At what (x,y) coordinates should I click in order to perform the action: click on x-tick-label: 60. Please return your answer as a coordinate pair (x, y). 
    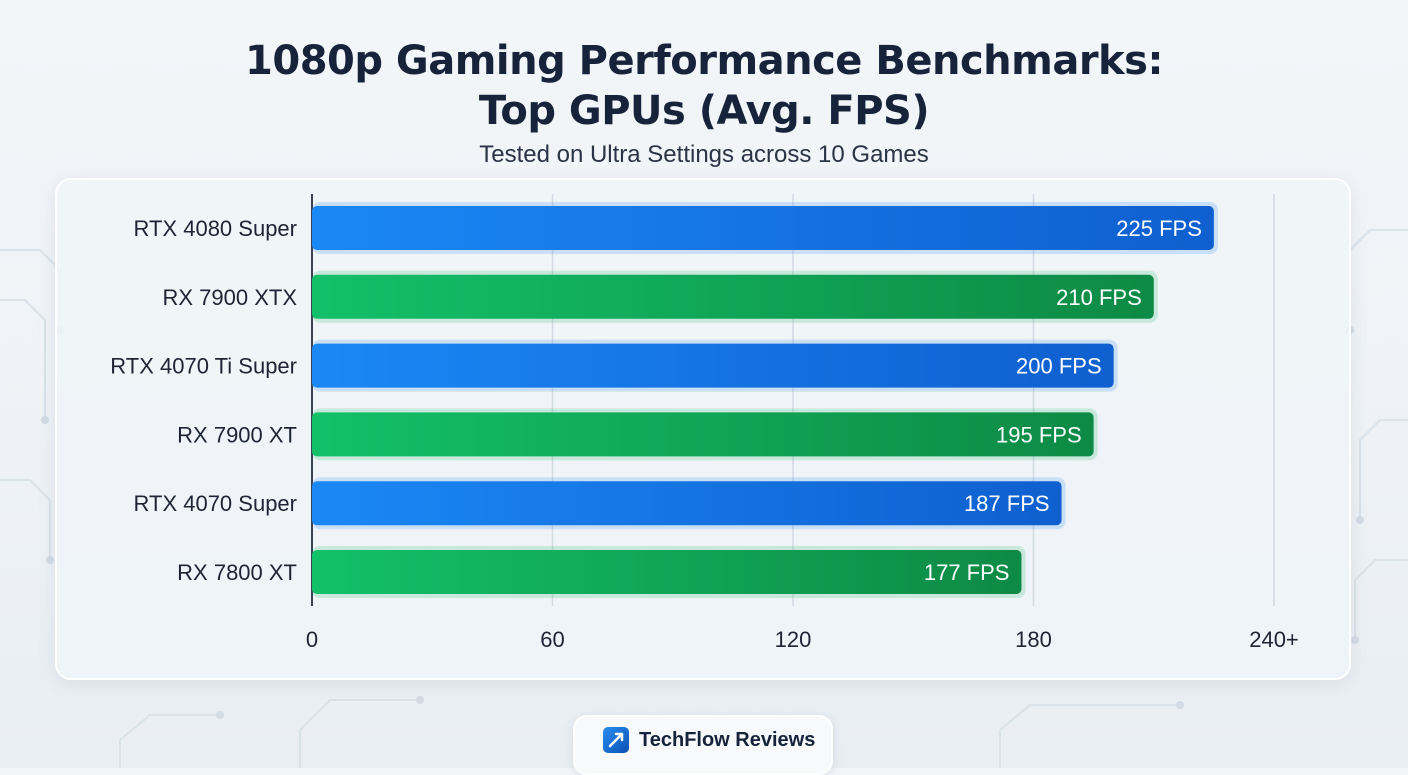
    Looking at the image, I should click on (552, 639).